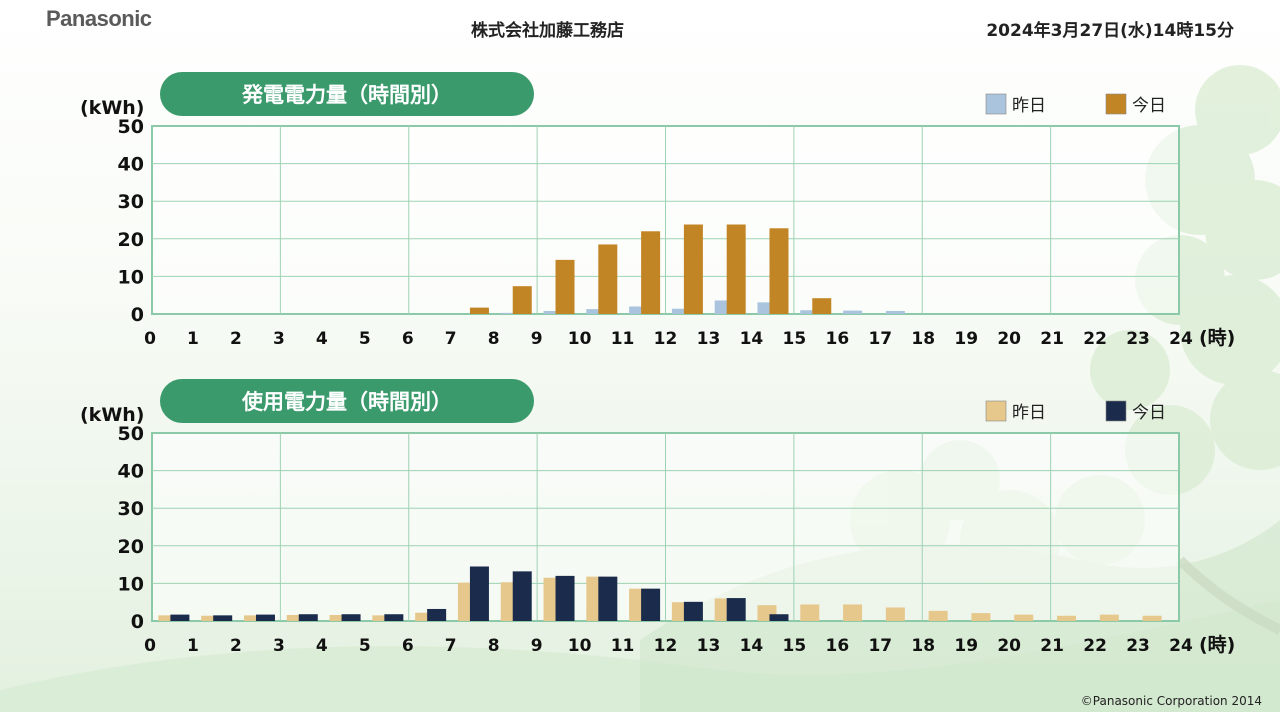 This screenshot has height=712, width=1280. I want to click on generation-xtick-label: 22, so click(1095, 339).